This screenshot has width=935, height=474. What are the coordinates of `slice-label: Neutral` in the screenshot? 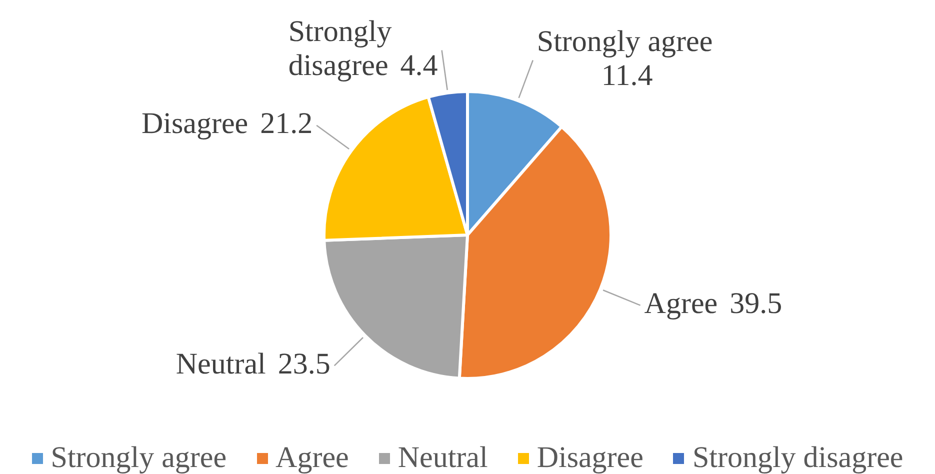 It's located at (221, 364).